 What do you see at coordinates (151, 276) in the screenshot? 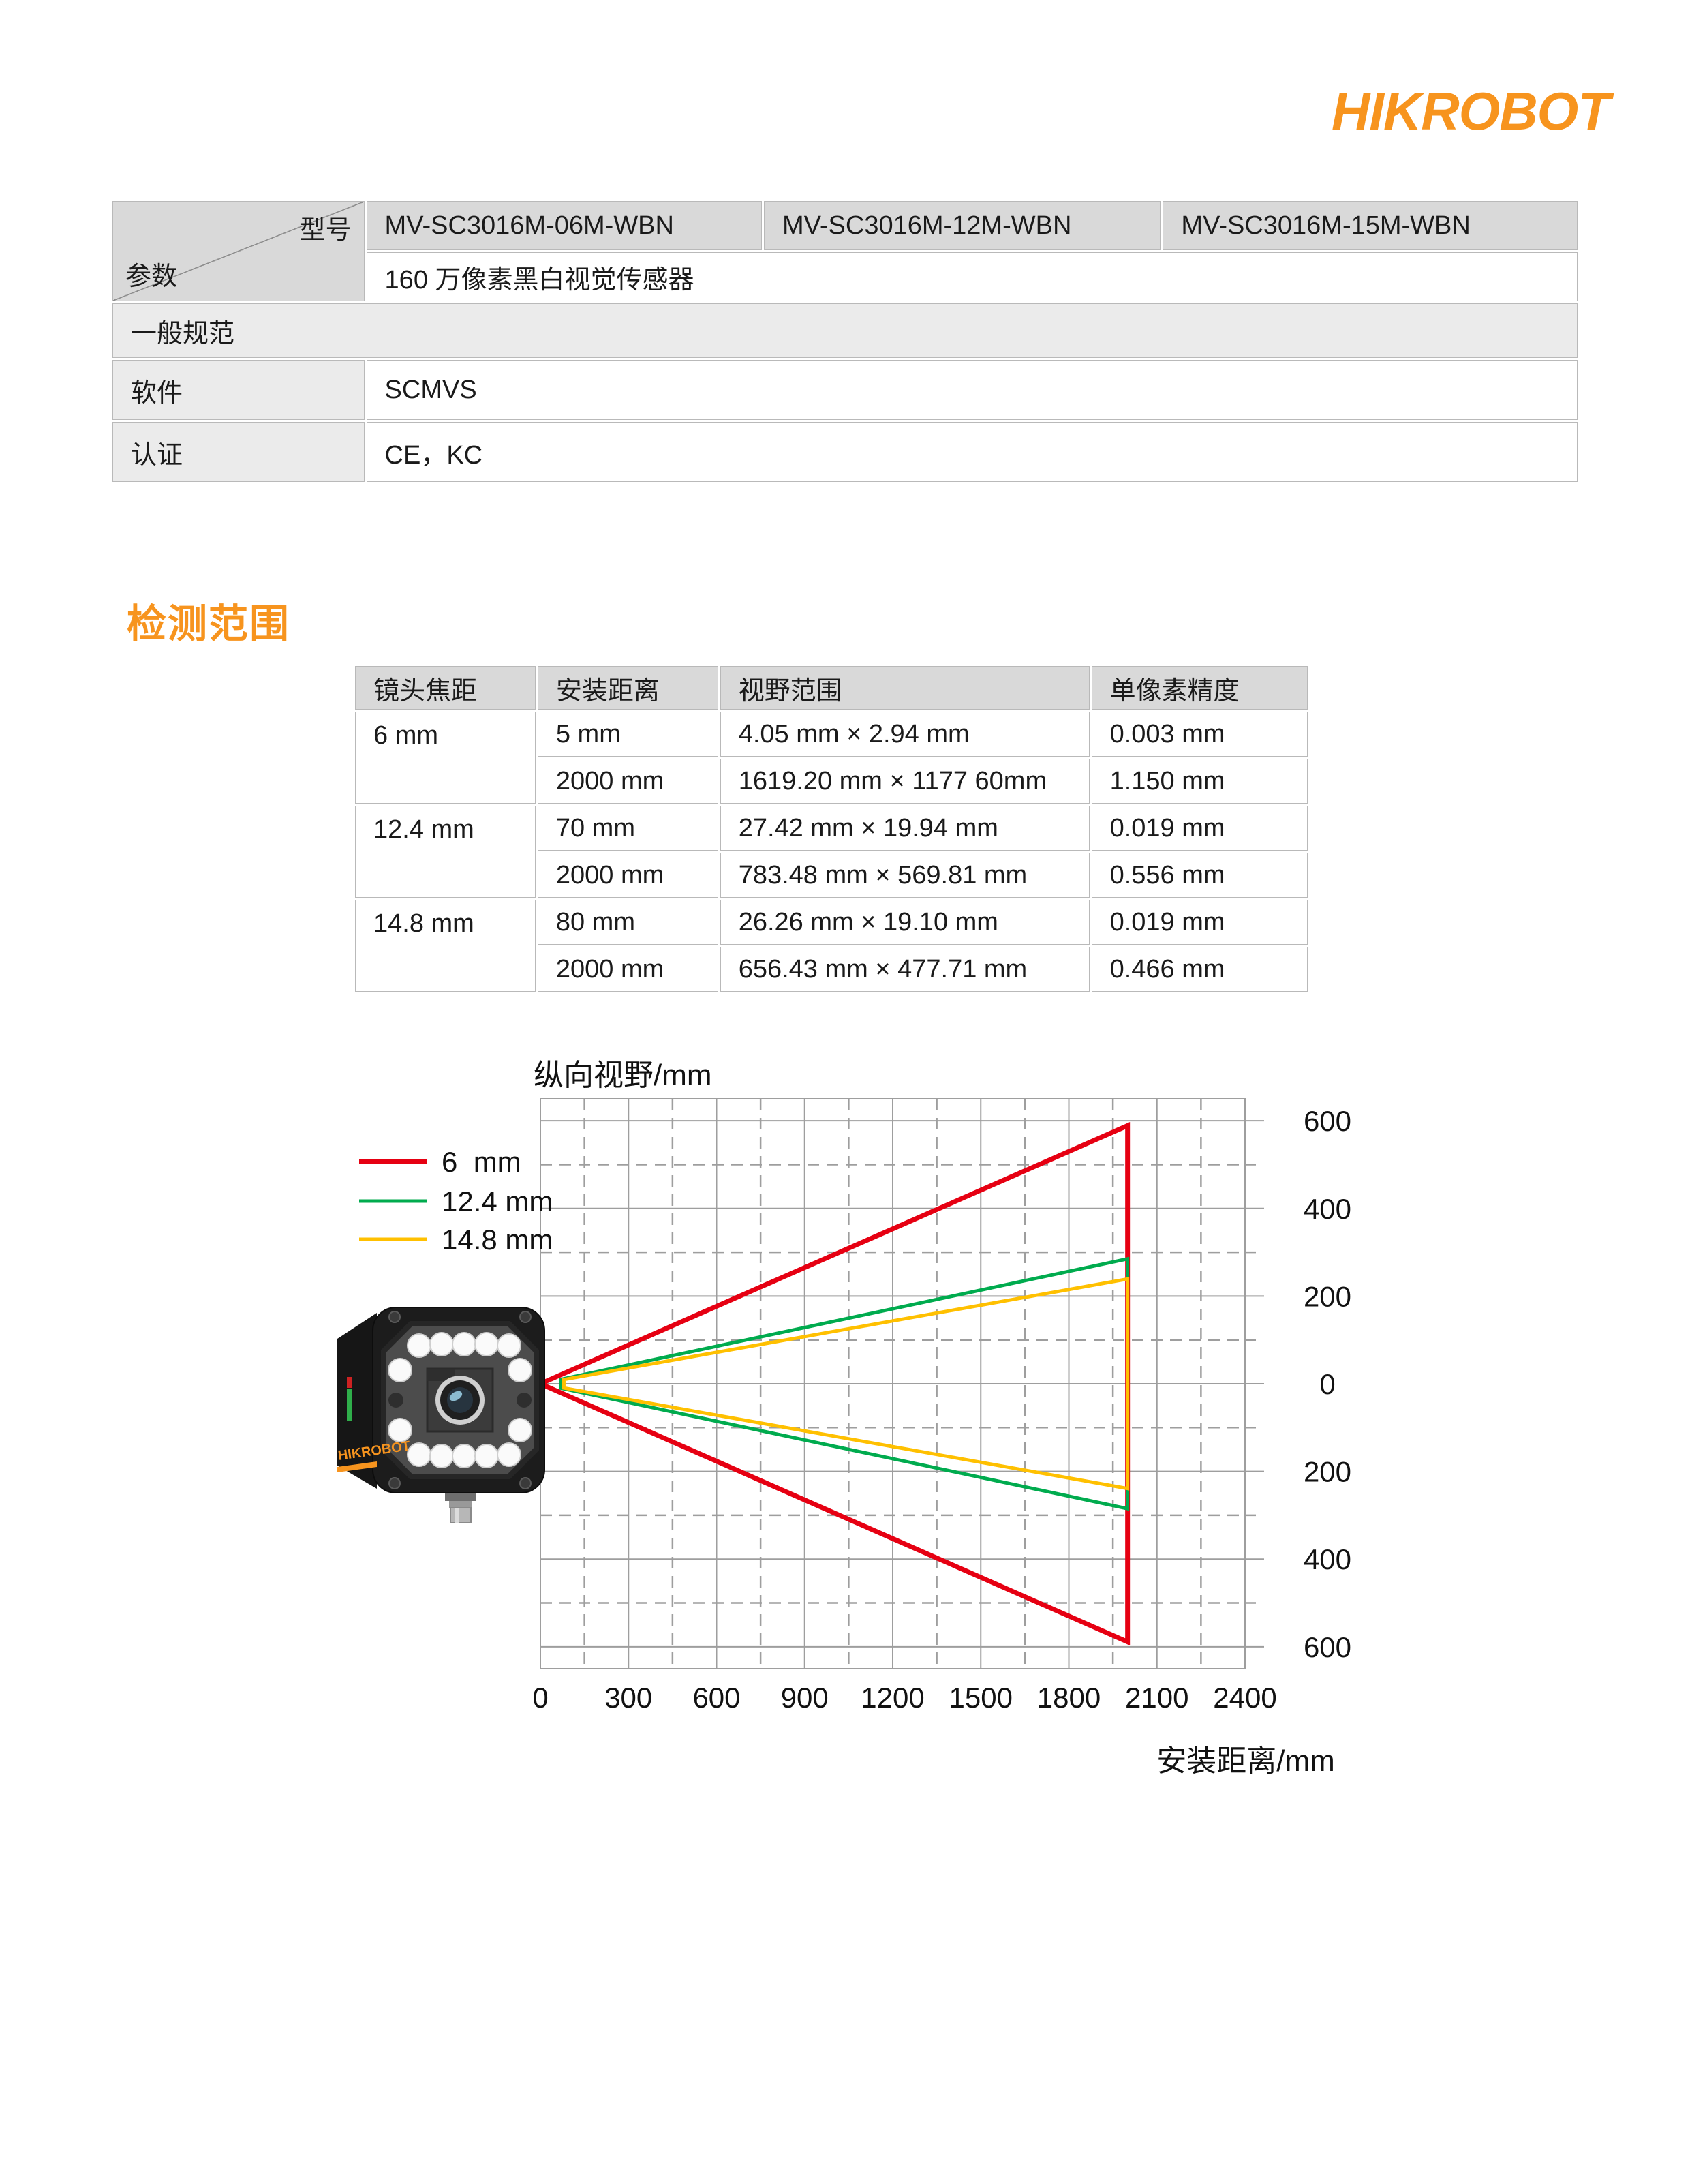
I see `corner-label-param: 参数` at bounding box center [151, 276].